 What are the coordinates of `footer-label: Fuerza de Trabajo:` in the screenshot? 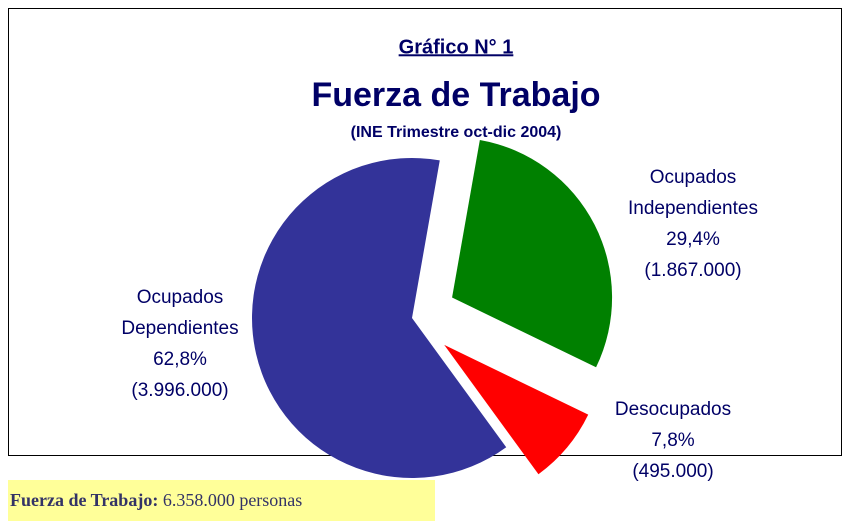 It's located at (84, 500).